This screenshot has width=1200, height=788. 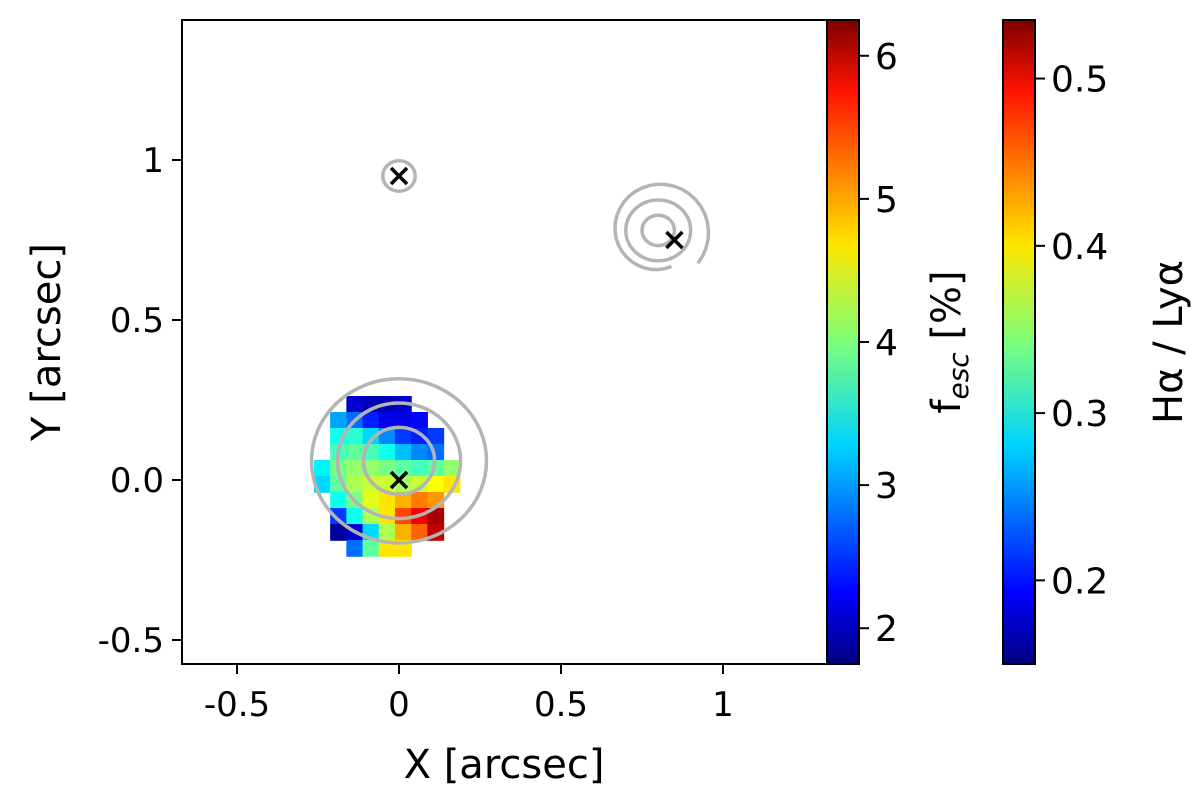 What do you see at coordinates (140, 401) in the screenshot?
I see `y-axis-ticks: -0.5 0.0 0.5 1` at bounding box center [140, 401].